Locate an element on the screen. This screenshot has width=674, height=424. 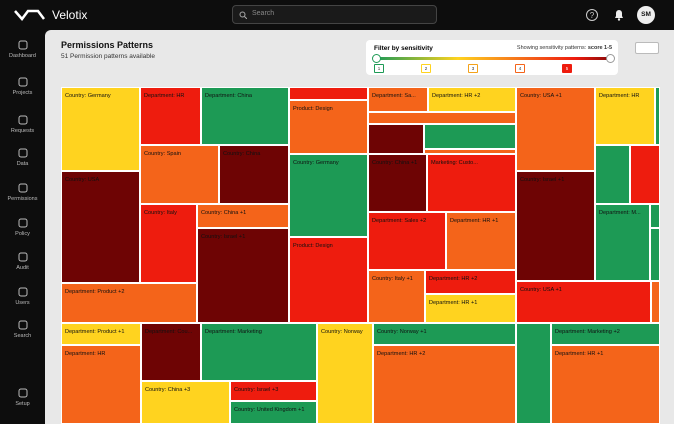
level-label: 2 is located at coordinates (426, 68).